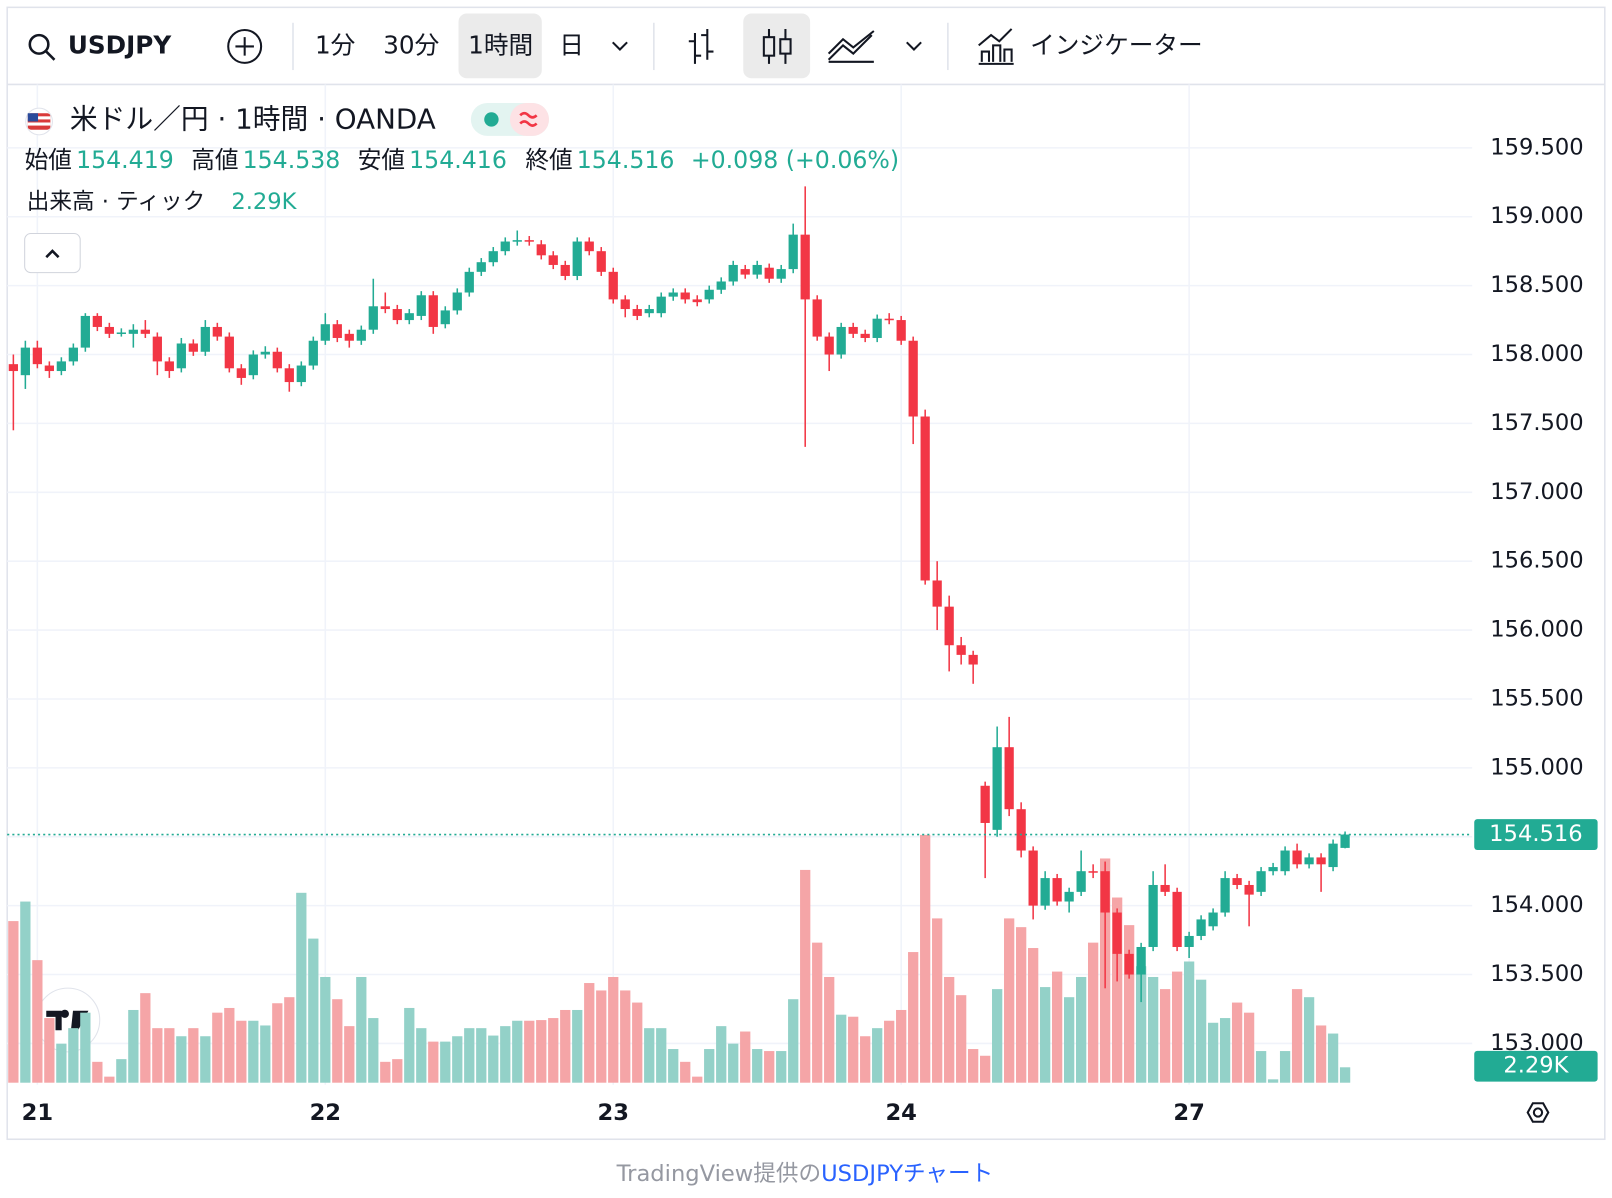 The width and height of the screenshot is (1612, 1198). I want to click on logo-mark, so click(67, 1020).